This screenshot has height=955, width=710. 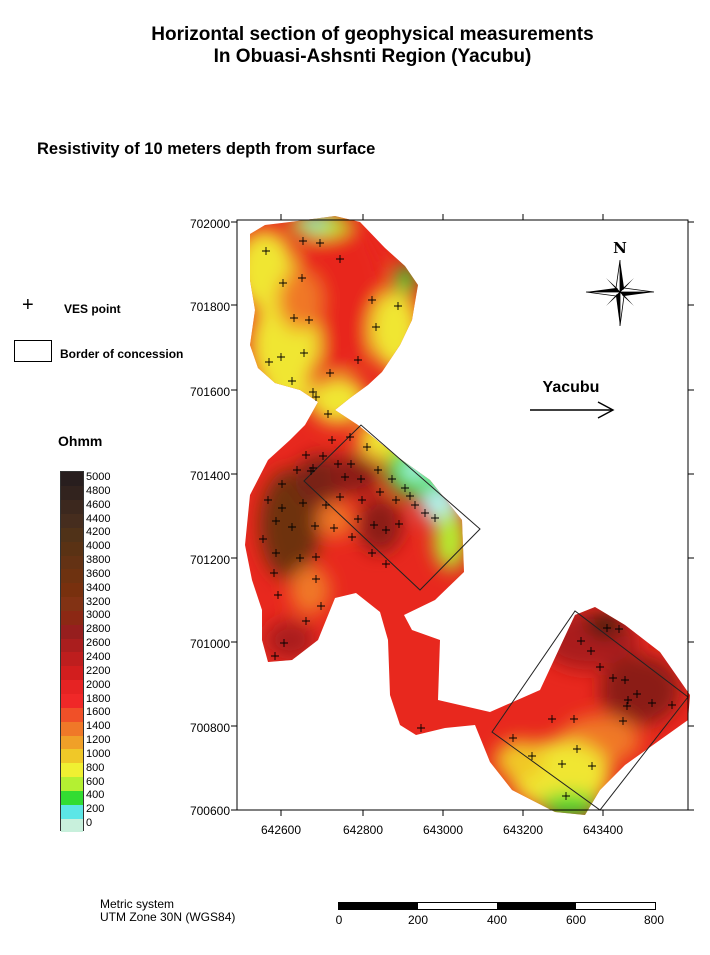 I want to click on patch-yellow-mid, so click(x=390, y=440).